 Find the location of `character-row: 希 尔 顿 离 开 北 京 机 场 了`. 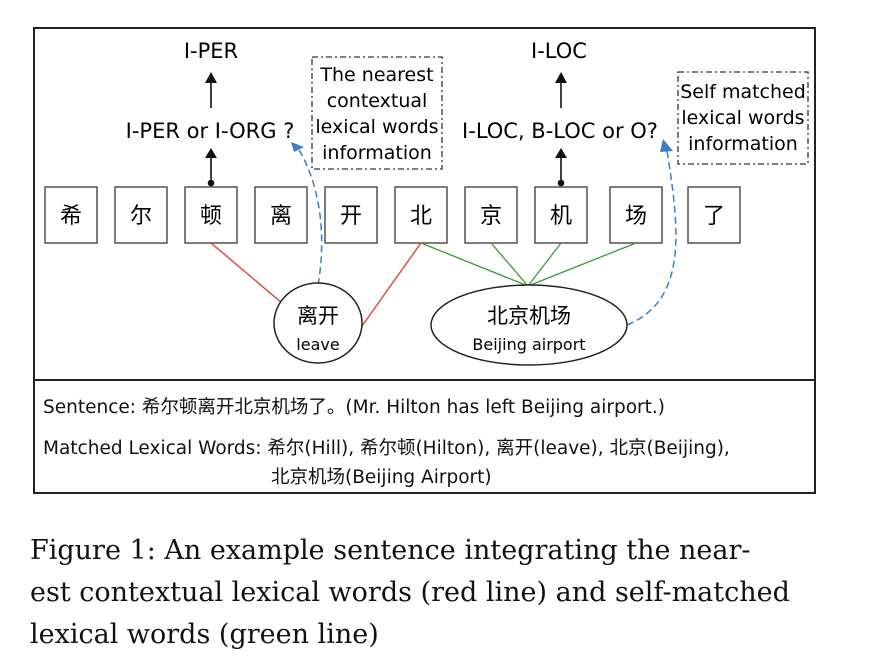

character-row: 希 尔 顿 离 开 北 京 机 场 了 is located at coordinates (392, 215).